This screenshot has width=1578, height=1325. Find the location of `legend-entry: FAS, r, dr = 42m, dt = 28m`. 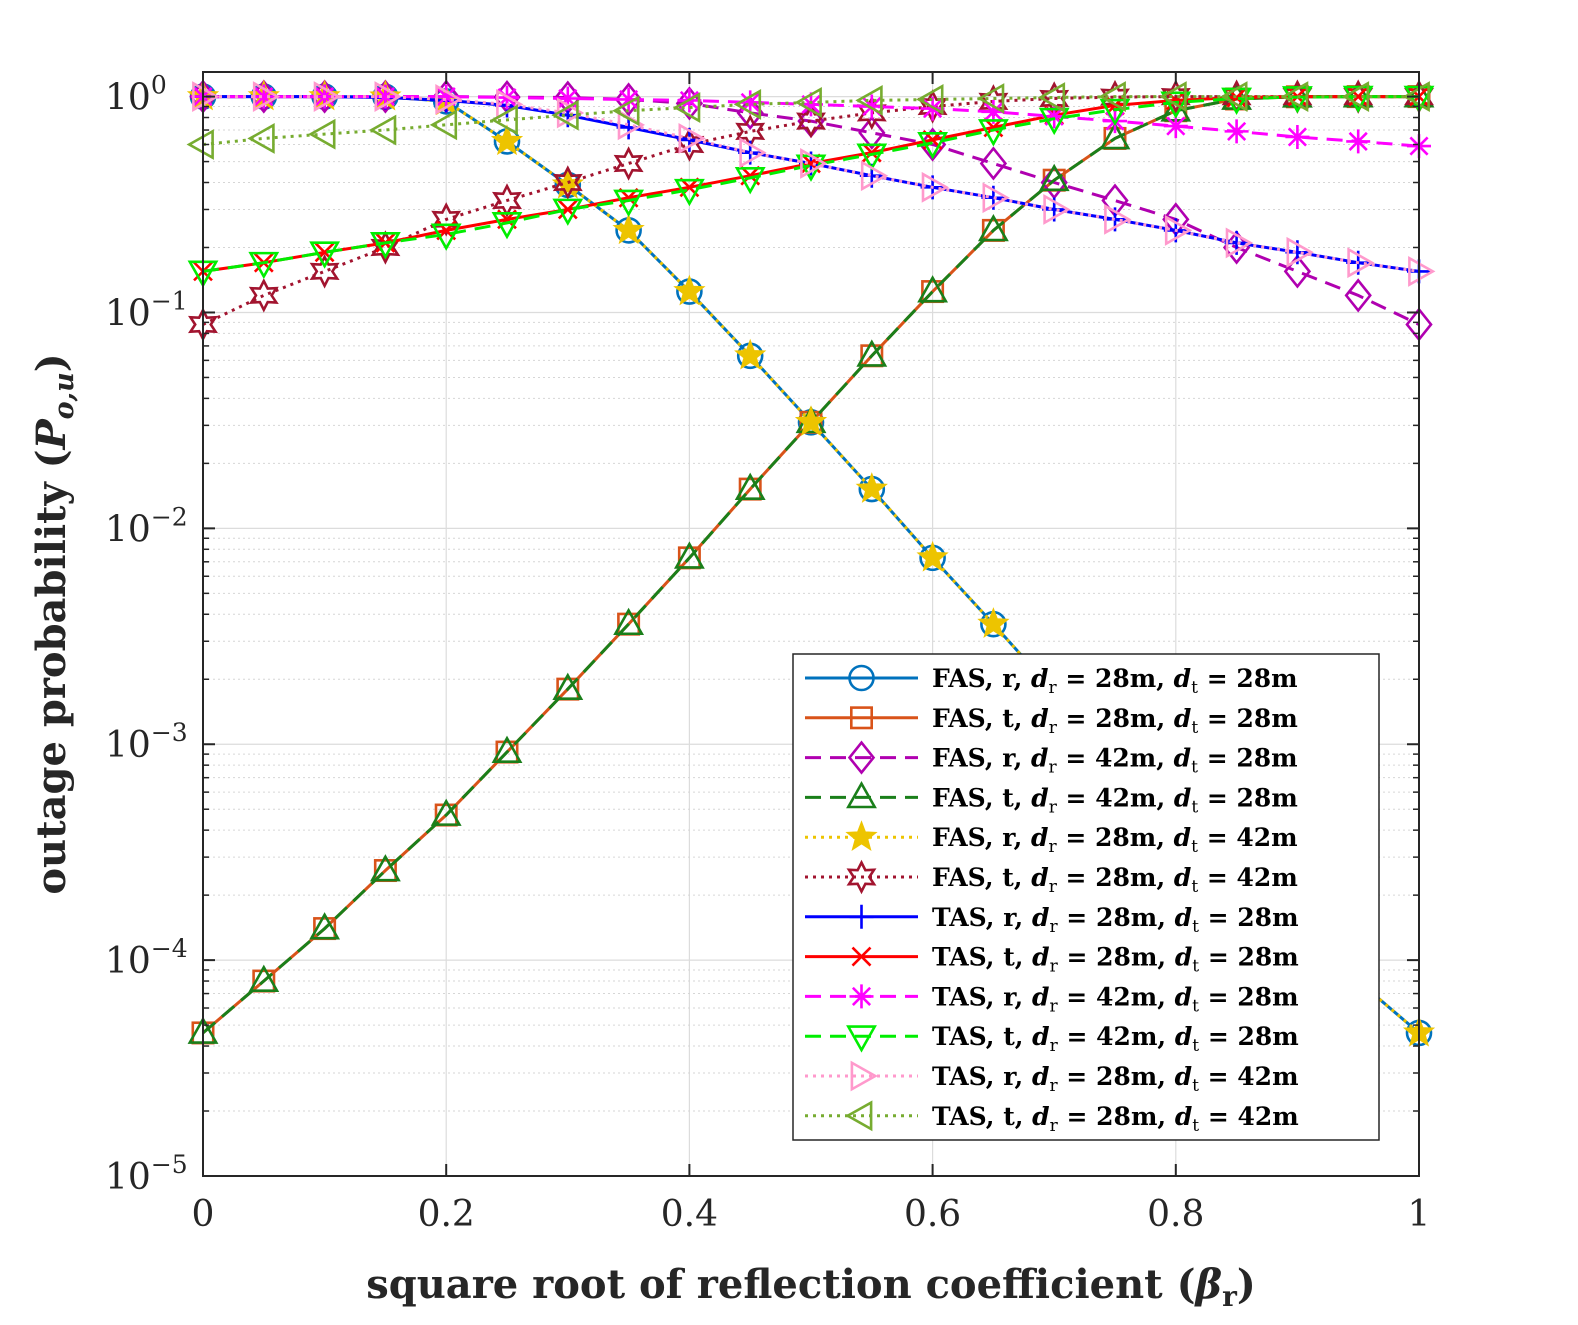

legend-entry: FAS, r, dr = 42m, dt = 28m is located at coordinates (1051, 759).